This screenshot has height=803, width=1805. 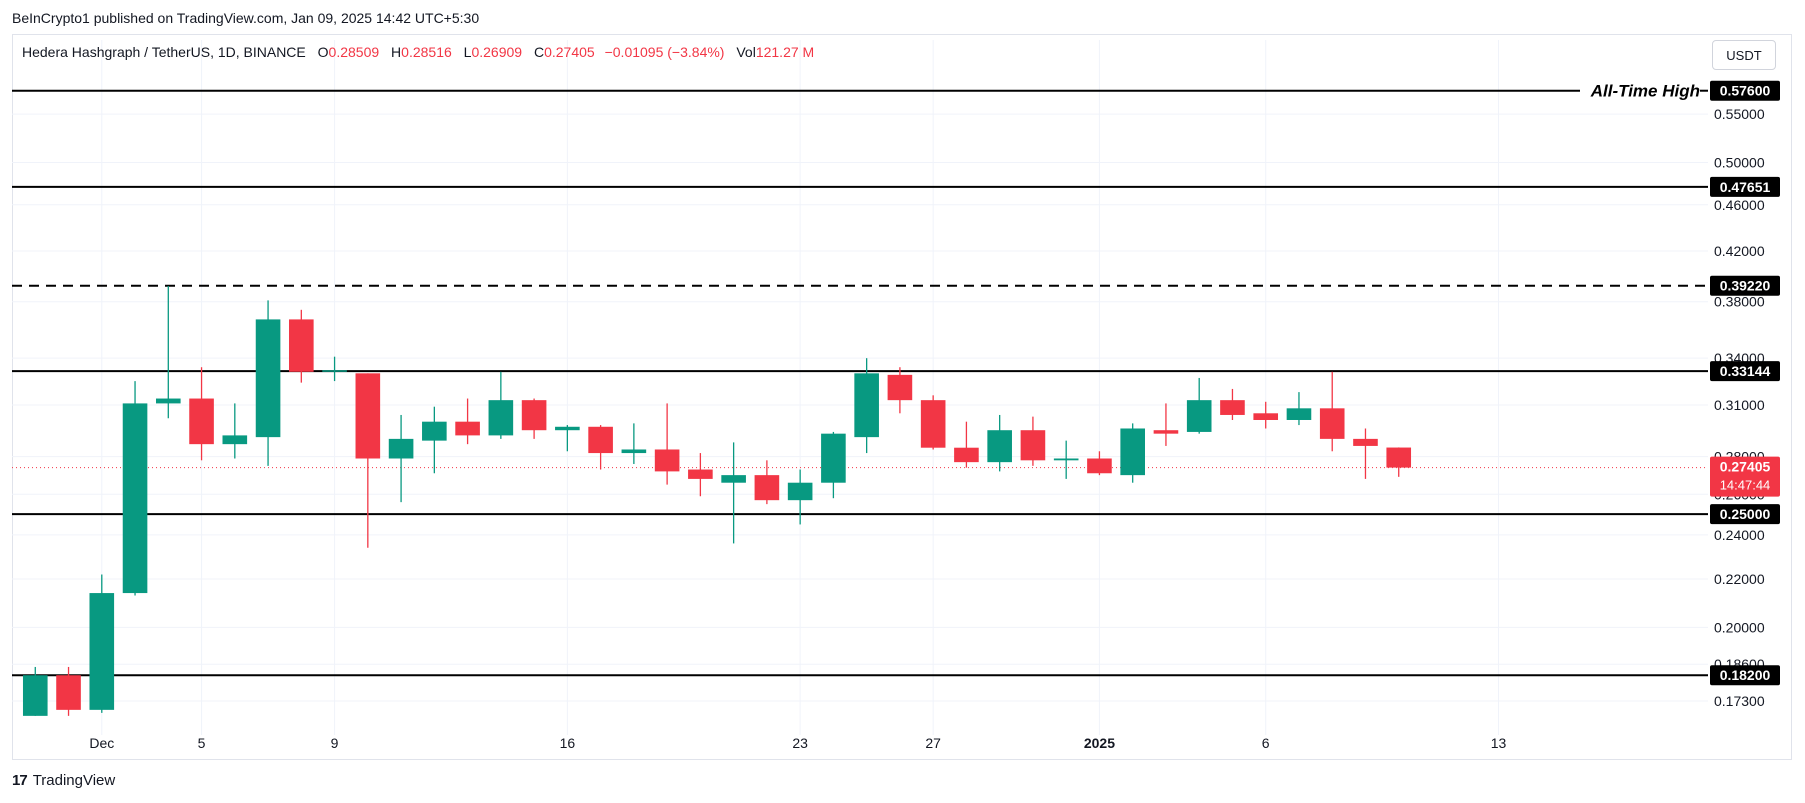 I want to click on y-tick-label: 0.22000, so click(x=1739, y=579).